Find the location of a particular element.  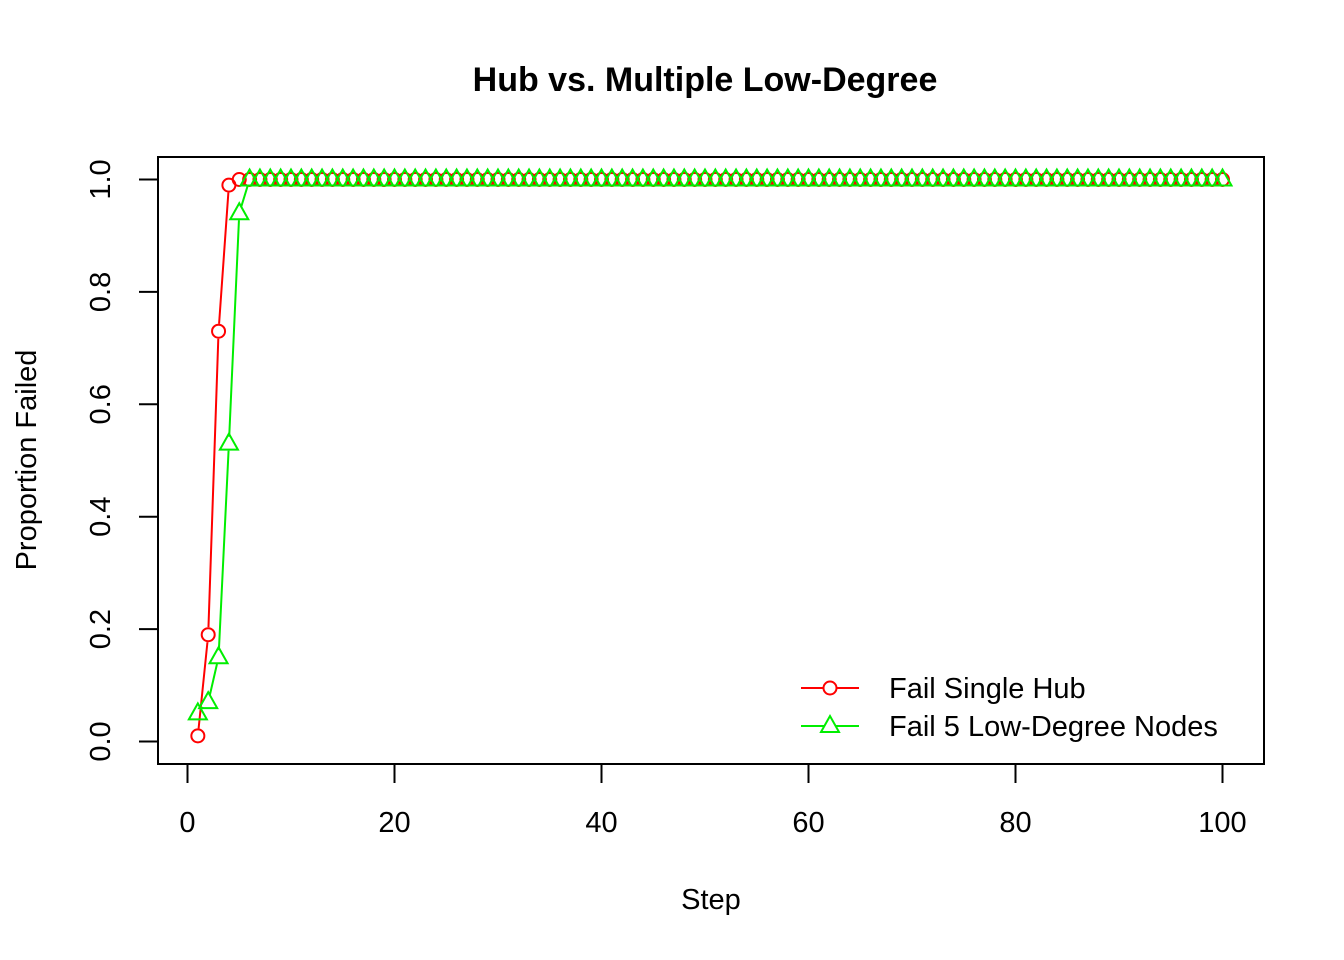

y-tick-label: 0.8 is located at coordinates (101, 292).